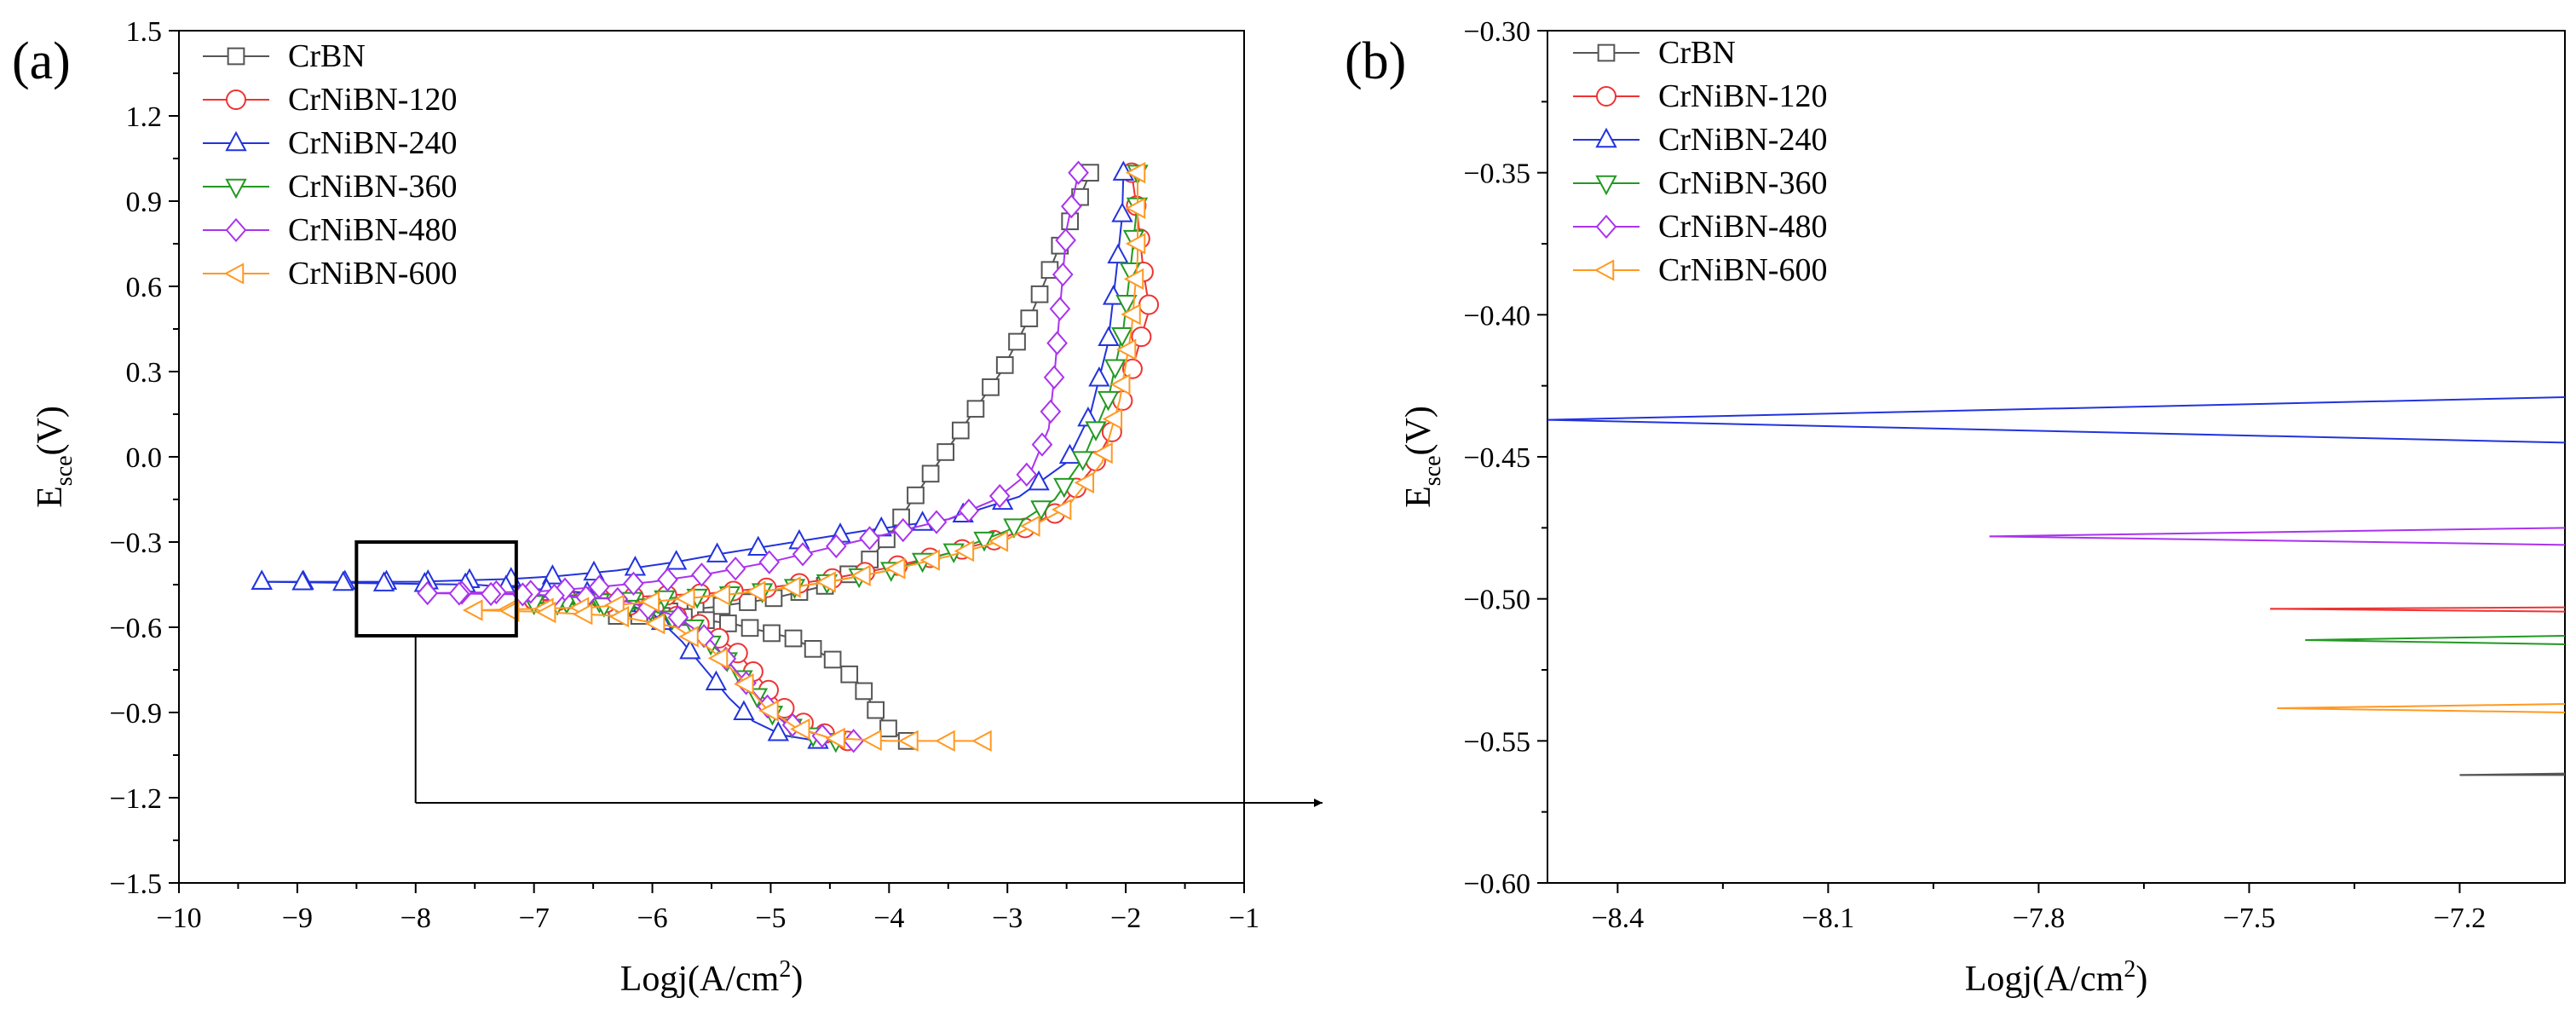  Describe the element at coordinates (135, 628) in the screenshot. I see `y-tick-label: −0.6` at that location.